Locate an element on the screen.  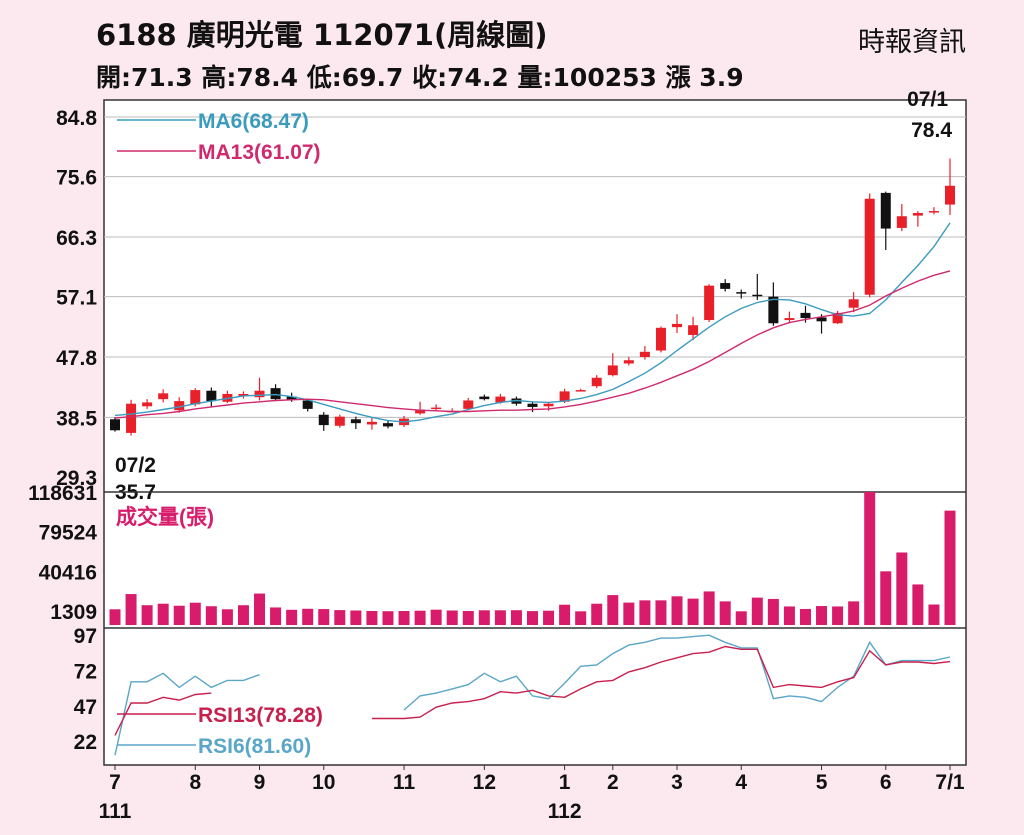
x-tick-label: 8 is located at coordinates (195, 782).